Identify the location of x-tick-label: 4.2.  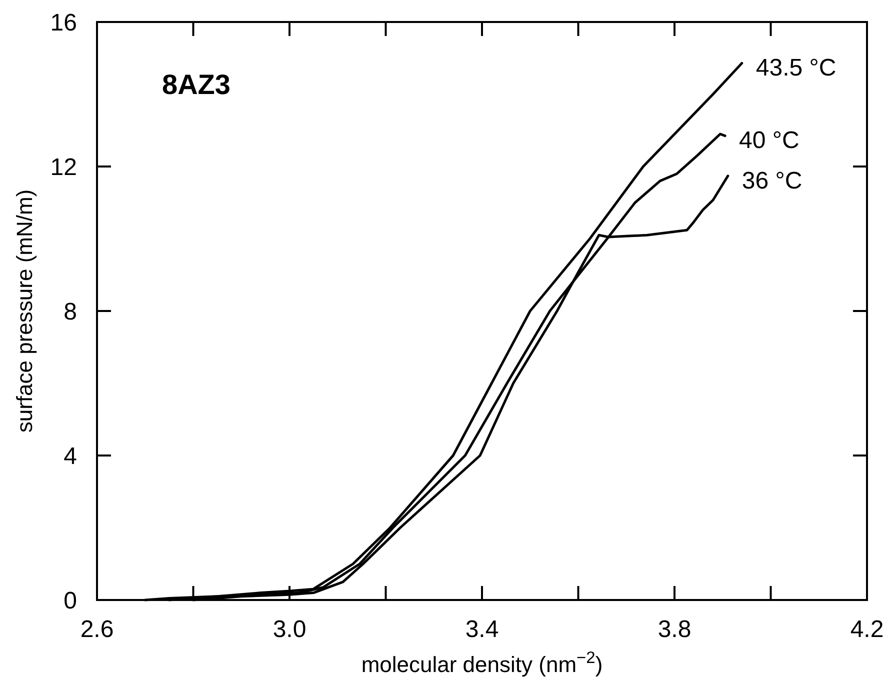
(867, 630).